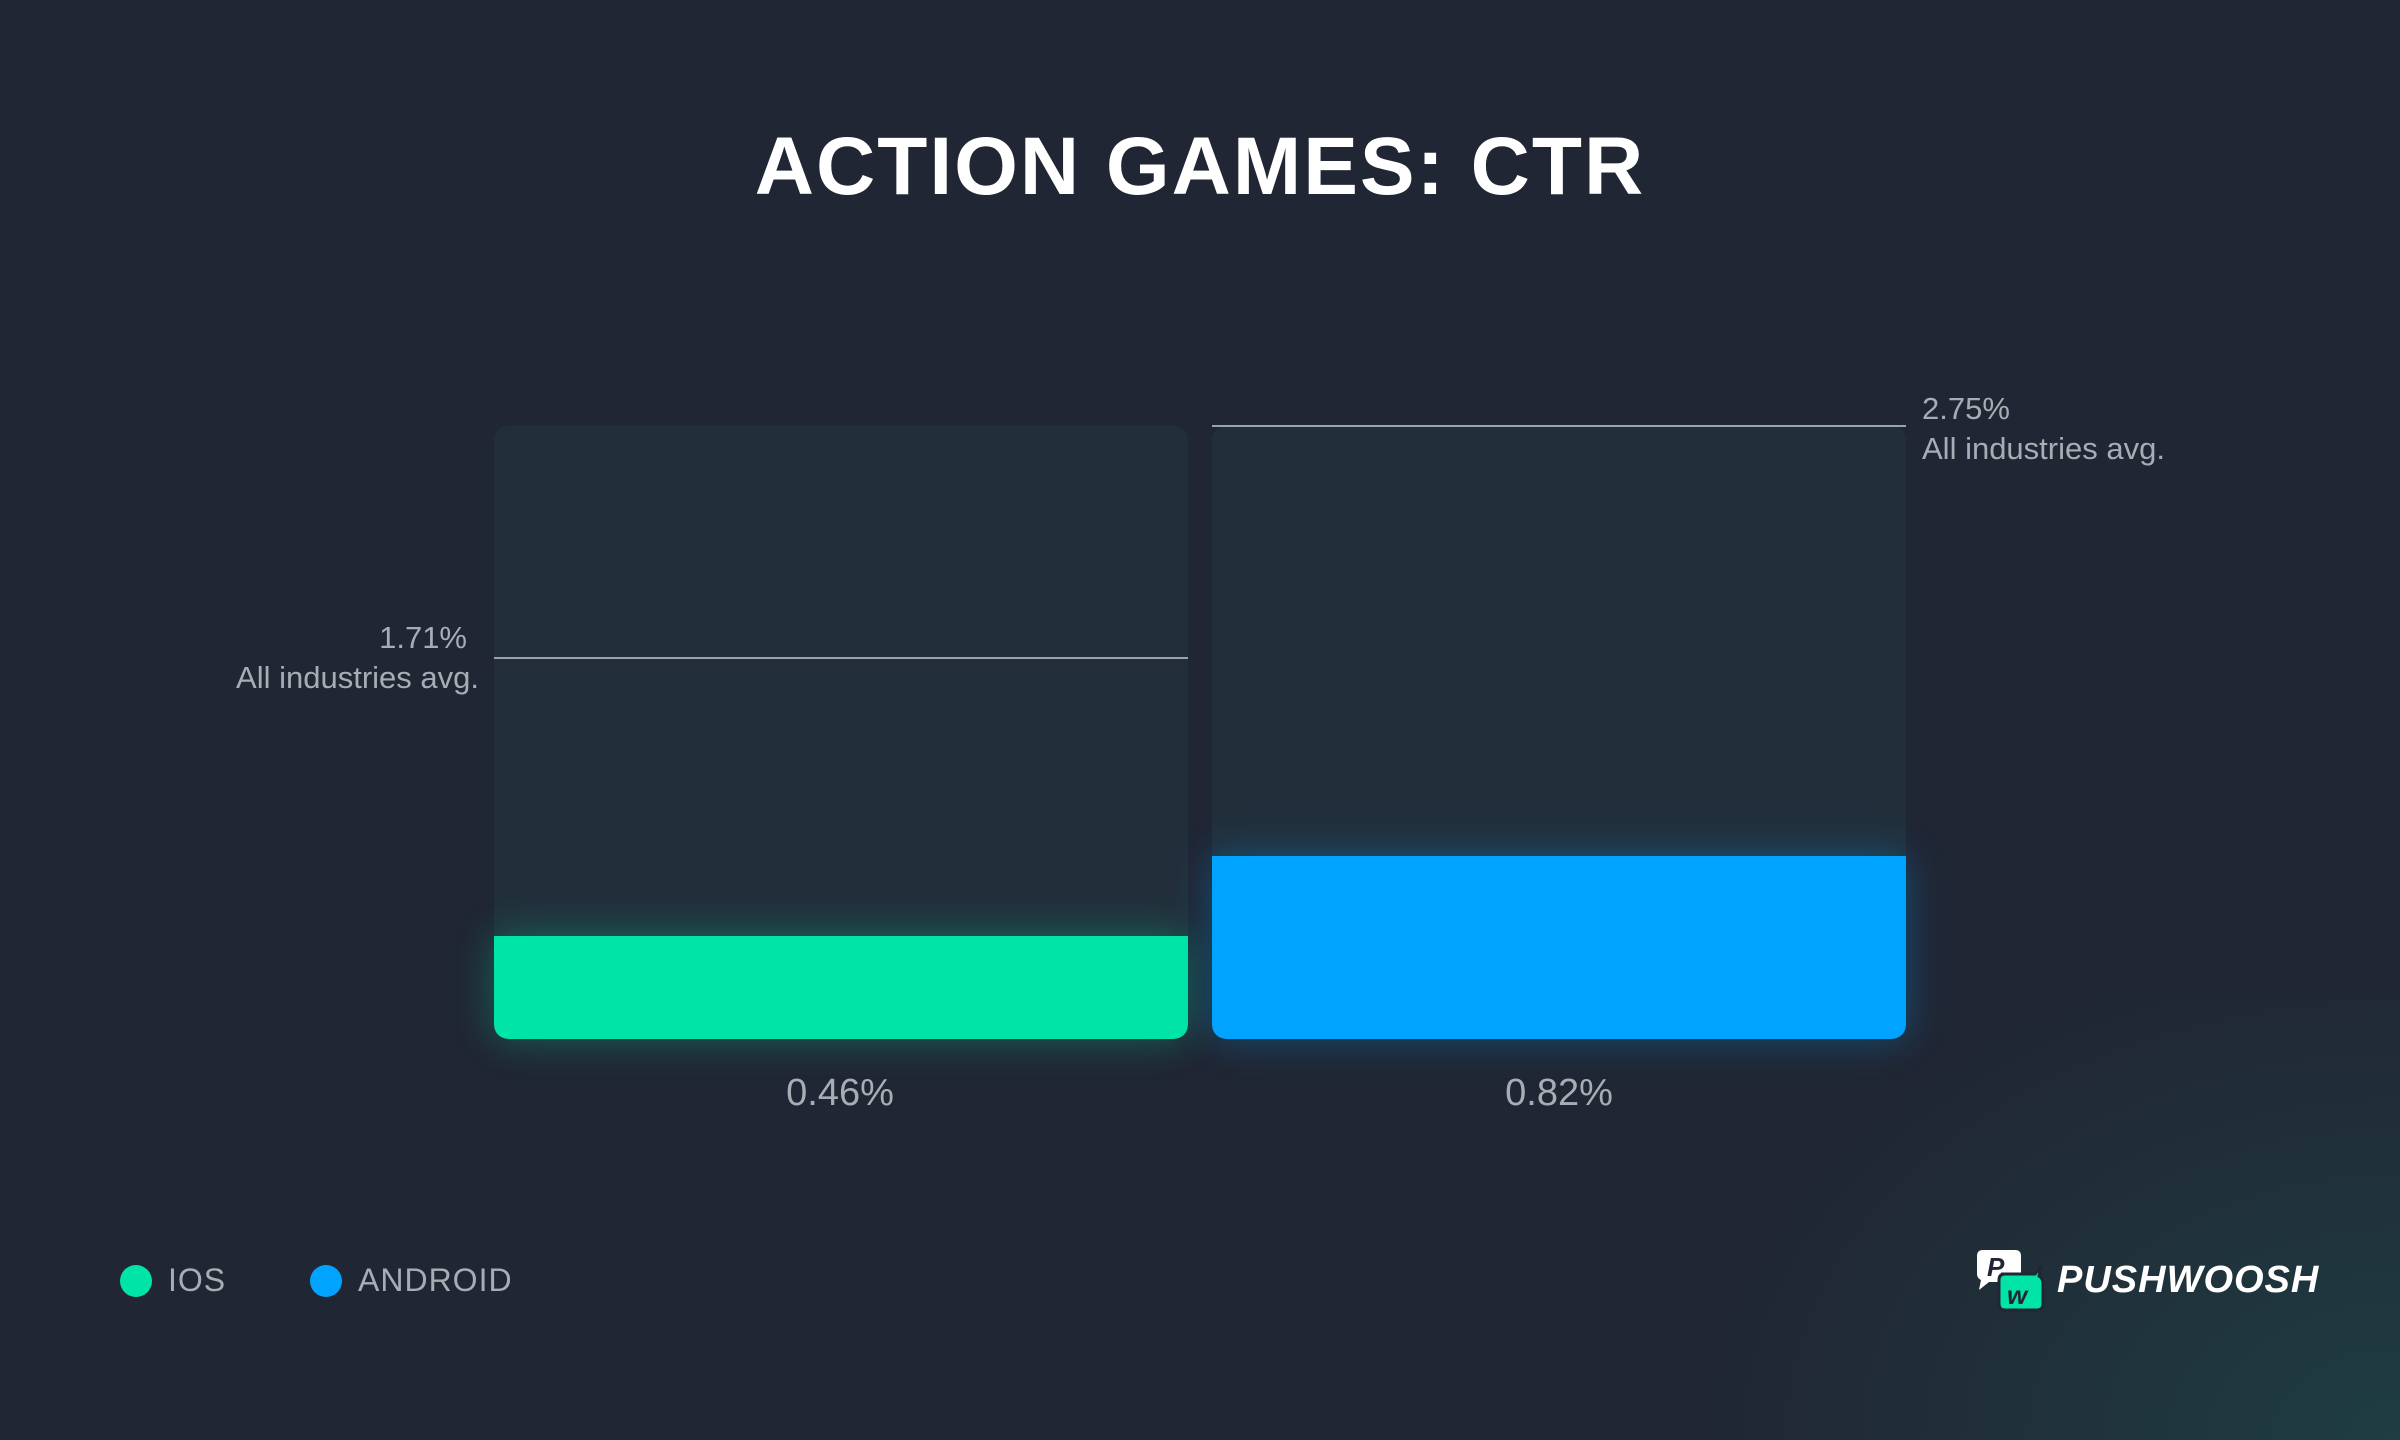 The height and width of the screenshot is (1440, 2400). I want to click on avg-line-android, so click(1559, 426).